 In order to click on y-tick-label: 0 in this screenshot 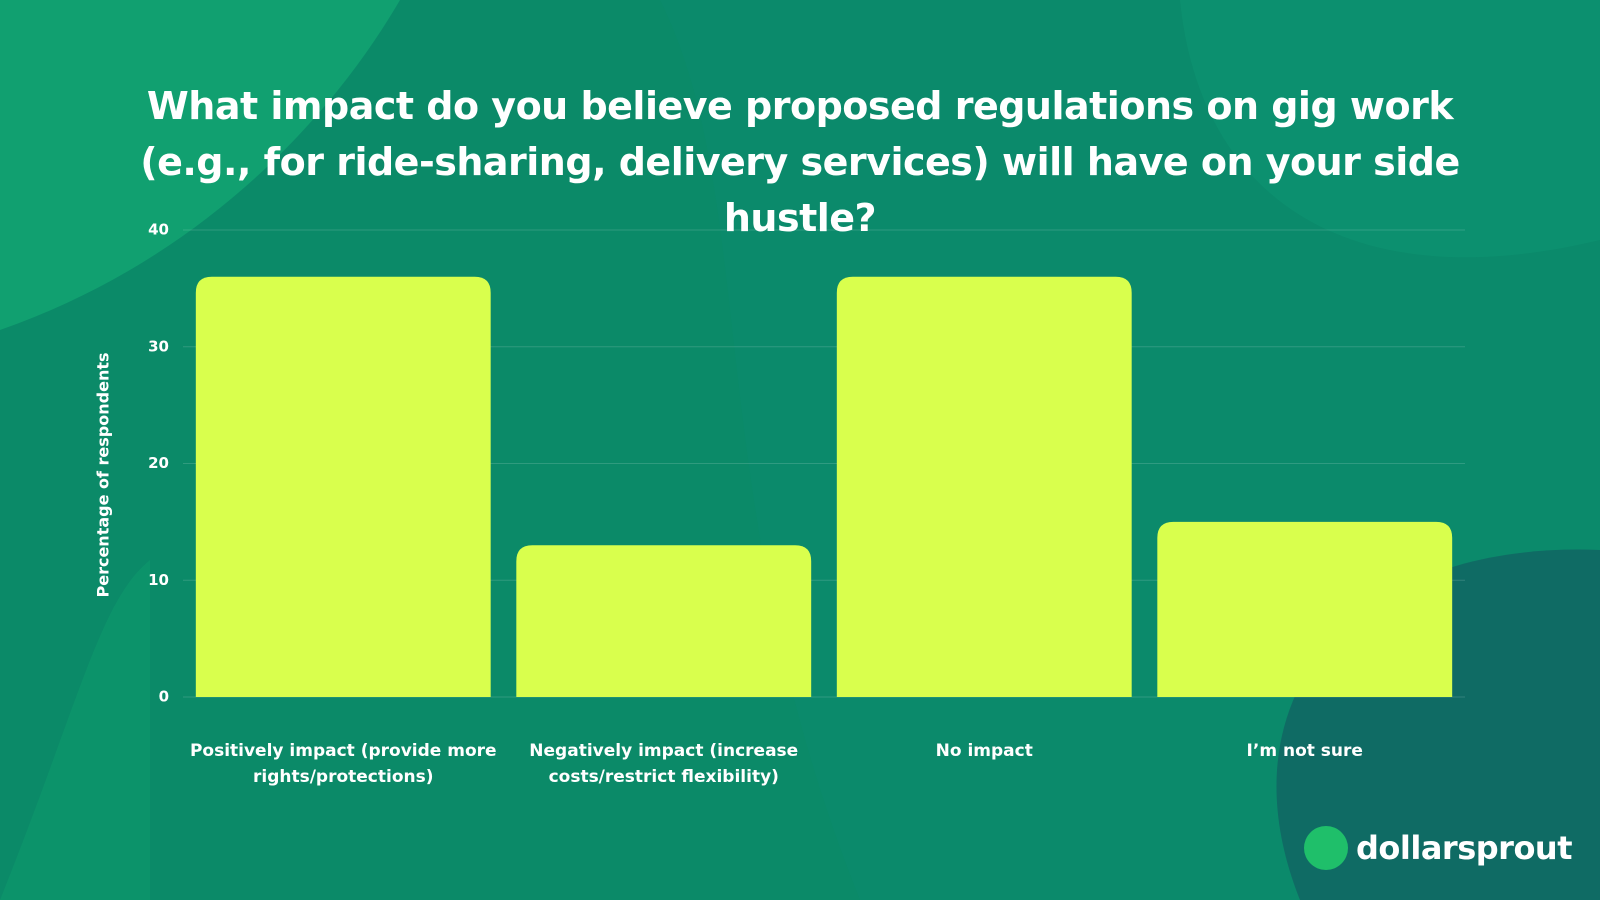, I will do `click(164, 697)`.